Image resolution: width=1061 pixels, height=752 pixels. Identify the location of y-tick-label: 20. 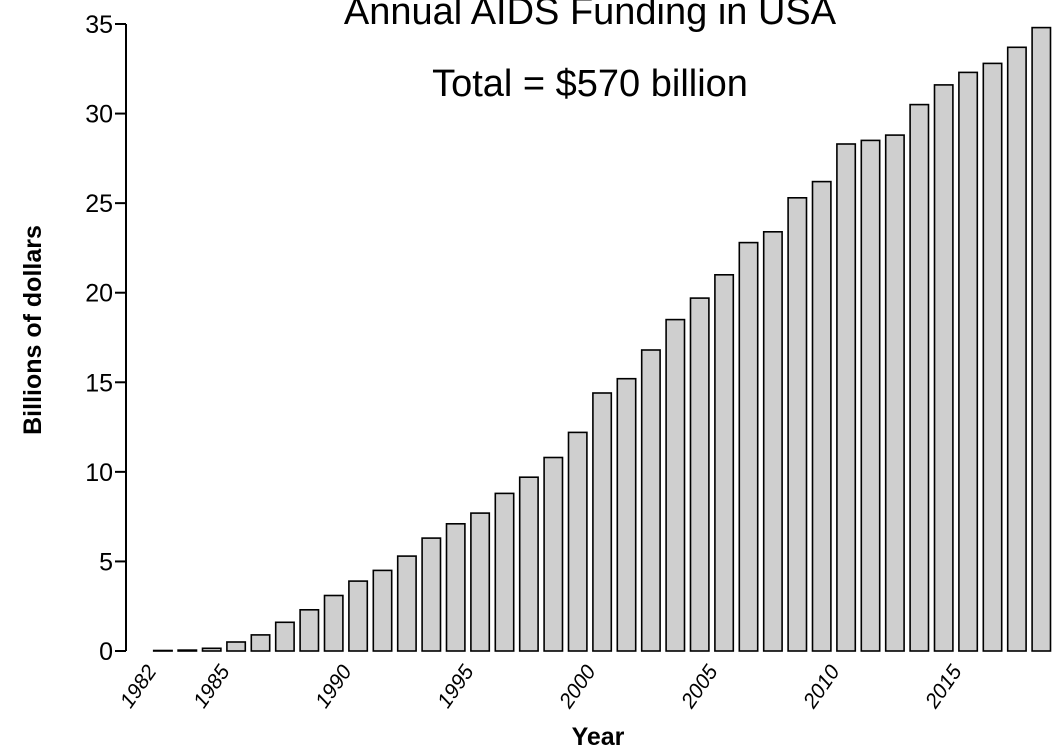
(99, 294).